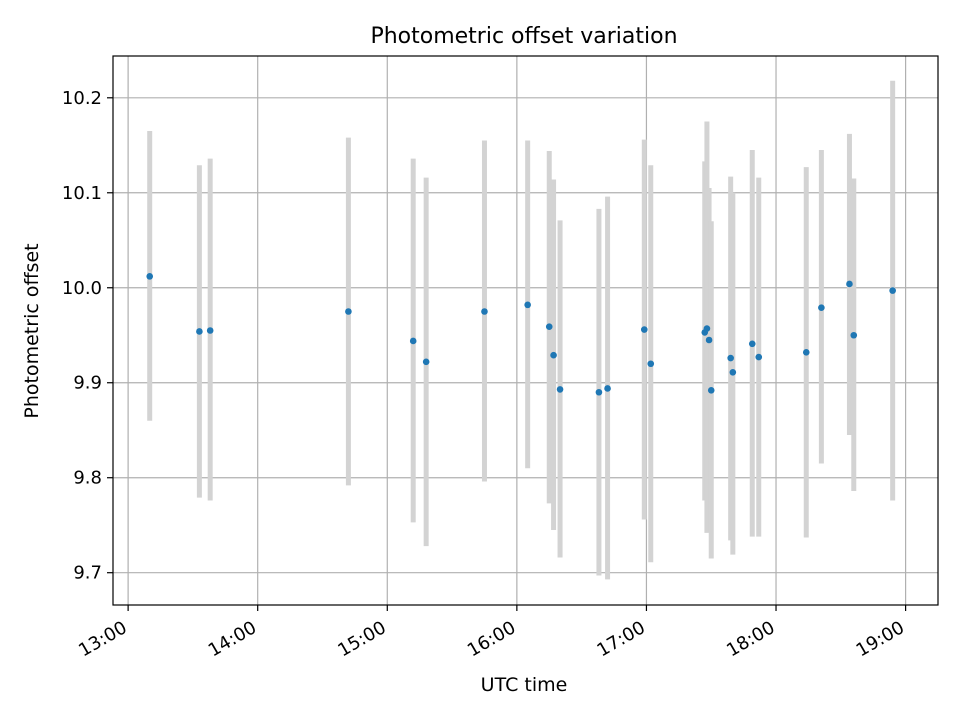  I want to click on x-tick-label: 19:00, so click(880, 639).